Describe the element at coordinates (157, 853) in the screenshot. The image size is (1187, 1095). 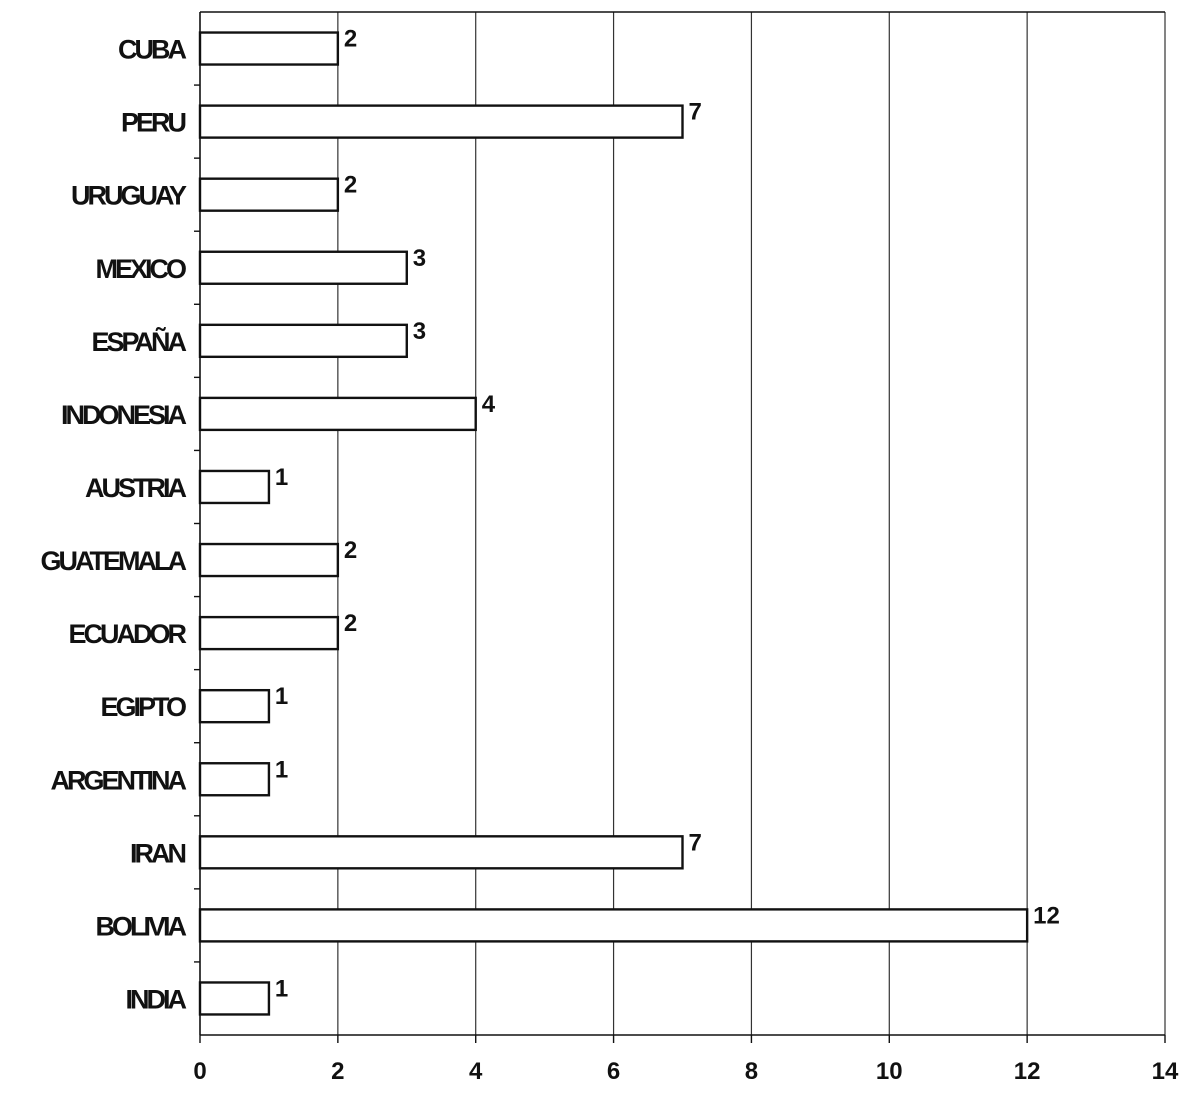
I see `category-label: IRAN` at that location.